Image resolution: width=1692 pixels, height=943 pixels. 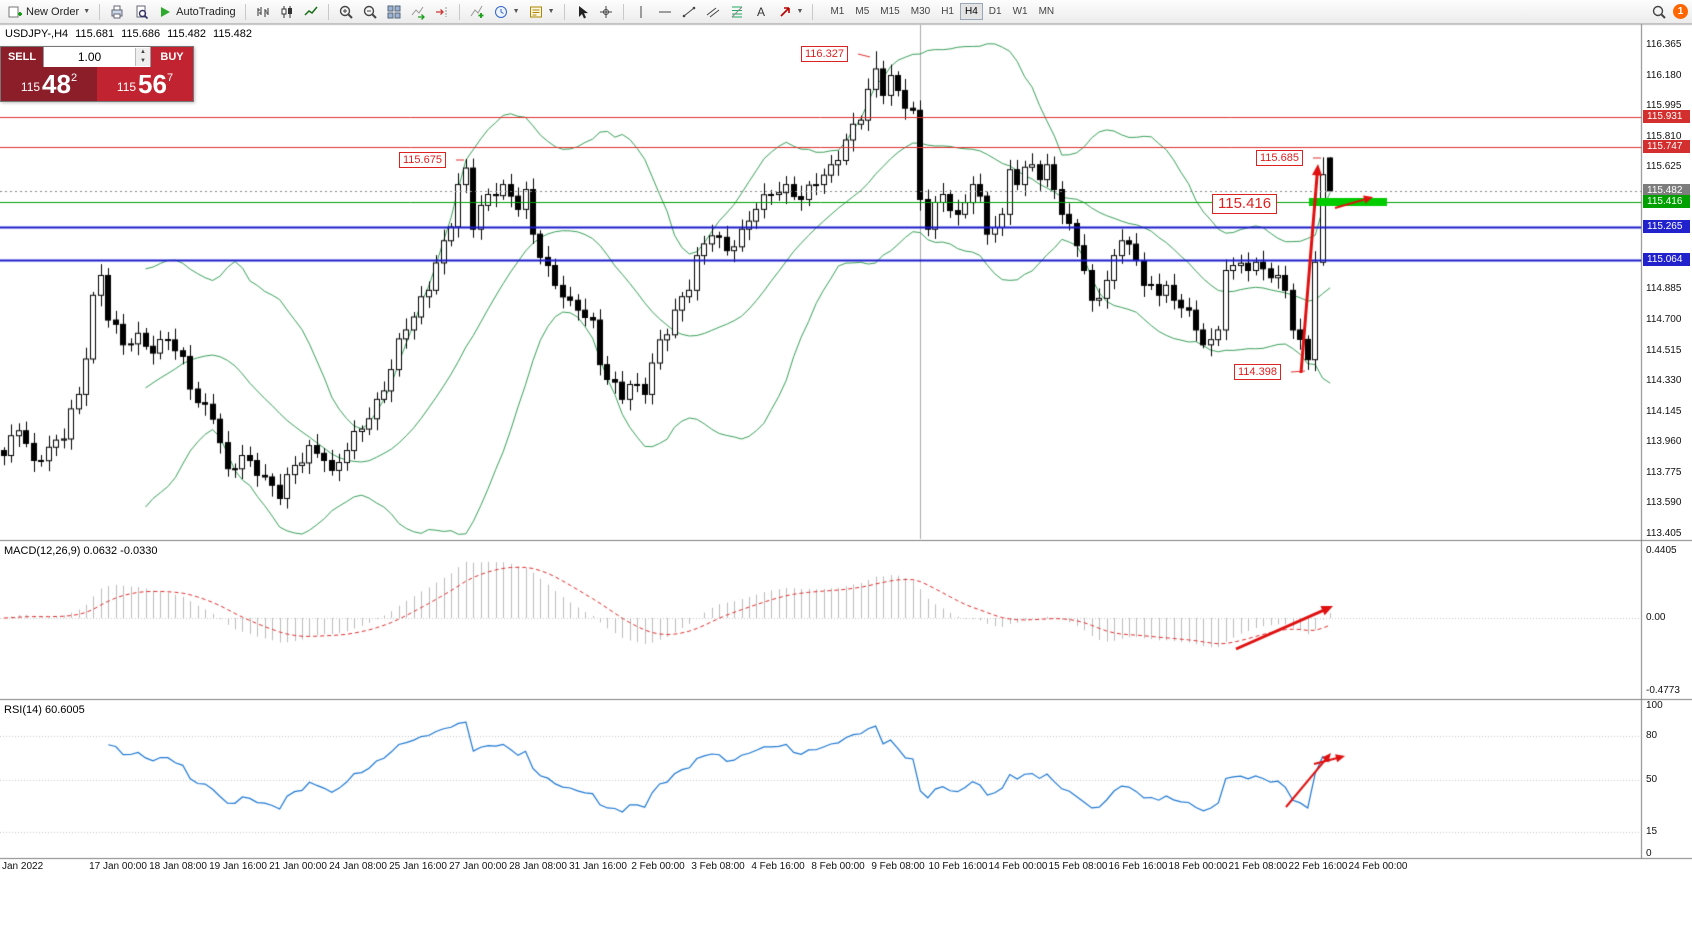 I want to click on svg-text: A, so click(x=761, y=12).